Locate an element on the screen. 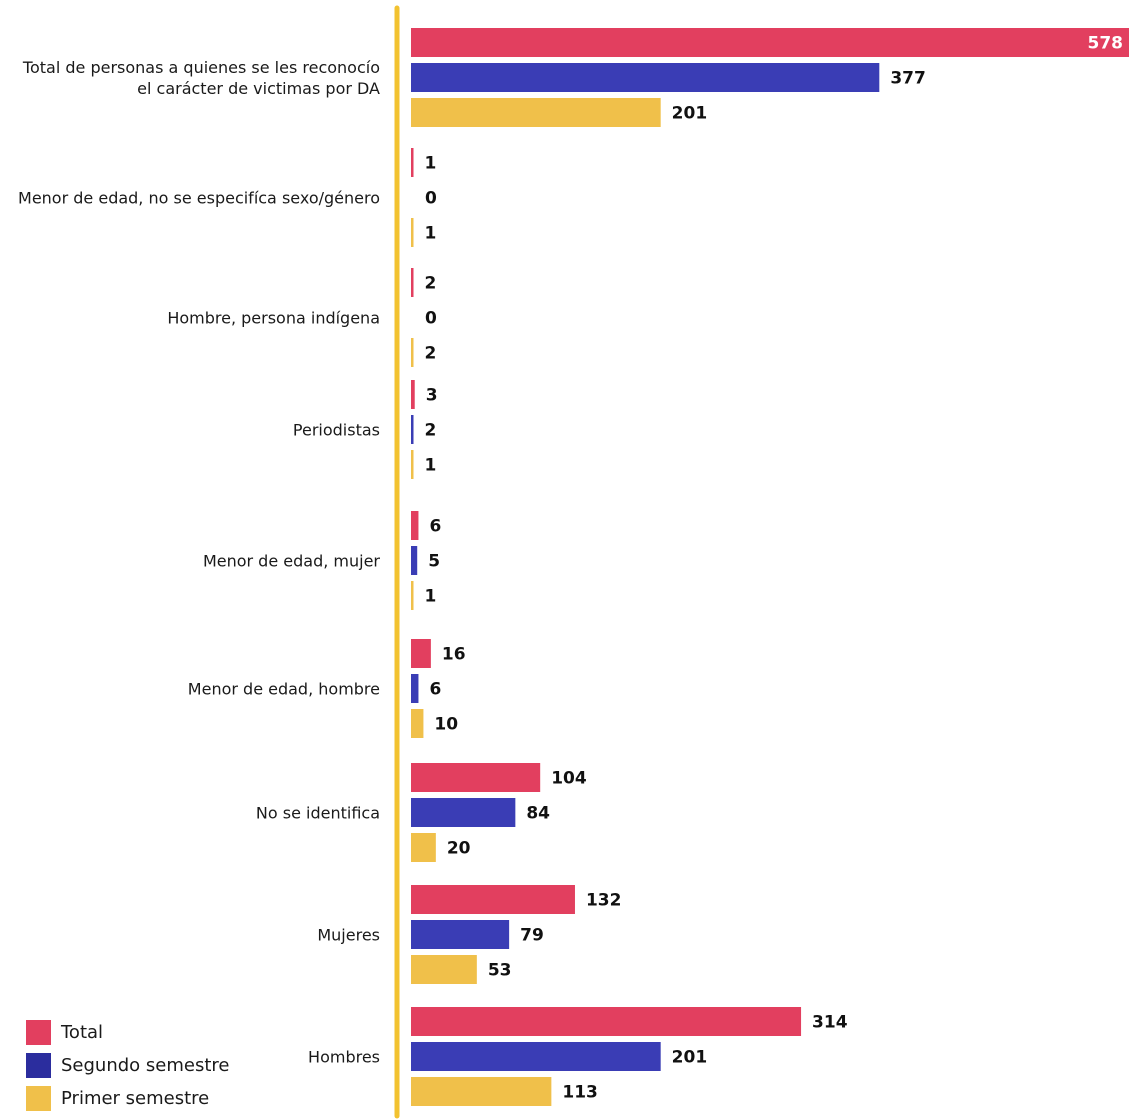 This screenshot has height=1120, width=1129. value-label-menor-de-edad-mujer-total: 6 is located at coordinates (435, 527).